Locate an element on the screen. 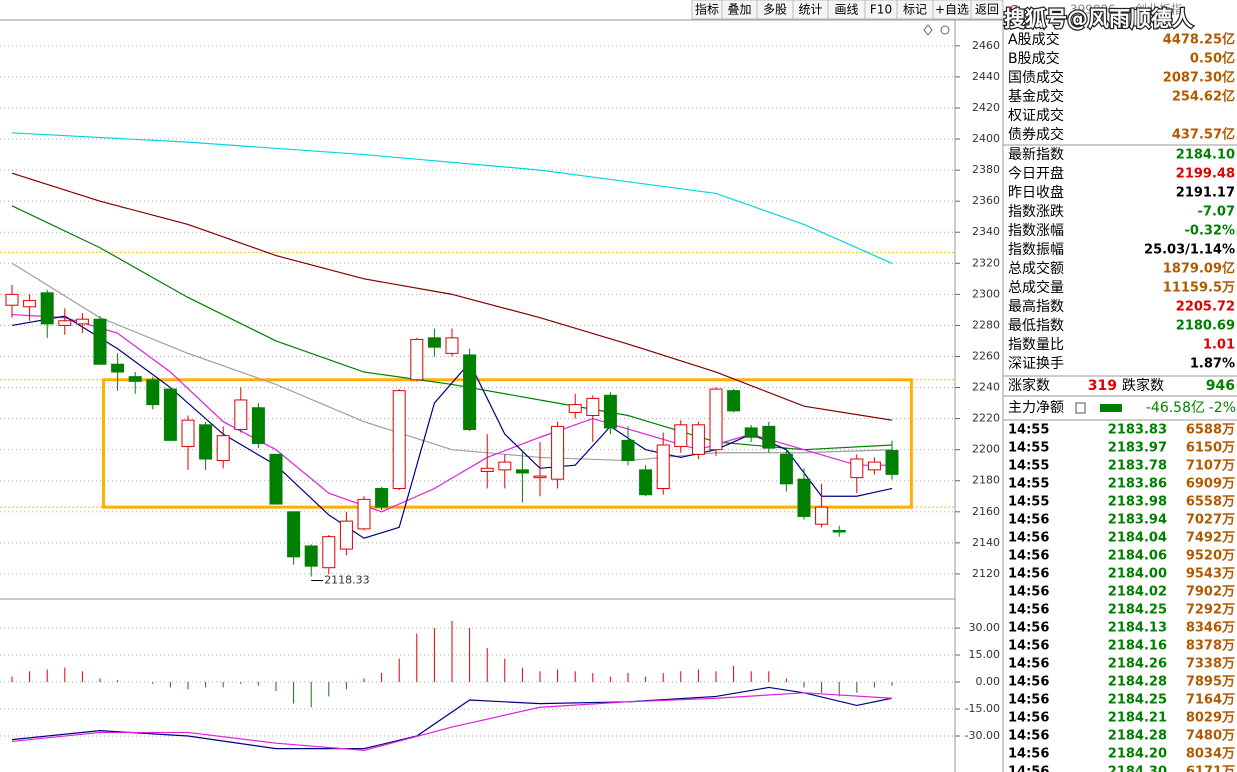 This screenshot has height=772, width=1237. y-tick-label: 15.00 is located at coordinates (985, 654).